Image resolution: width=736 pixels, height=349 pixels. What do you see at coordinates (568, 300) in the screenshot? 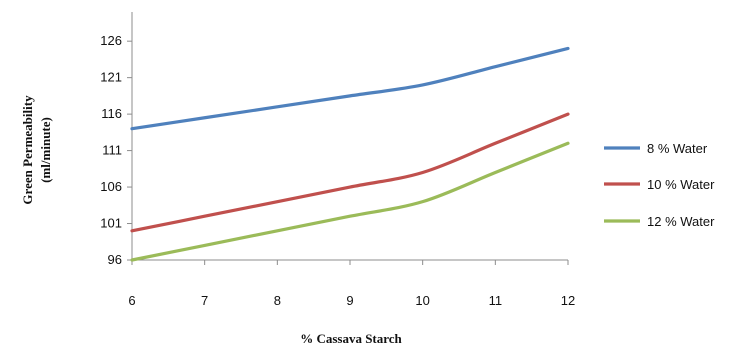
I see `x-tick-label: 12` at bounding box center [568, 300].